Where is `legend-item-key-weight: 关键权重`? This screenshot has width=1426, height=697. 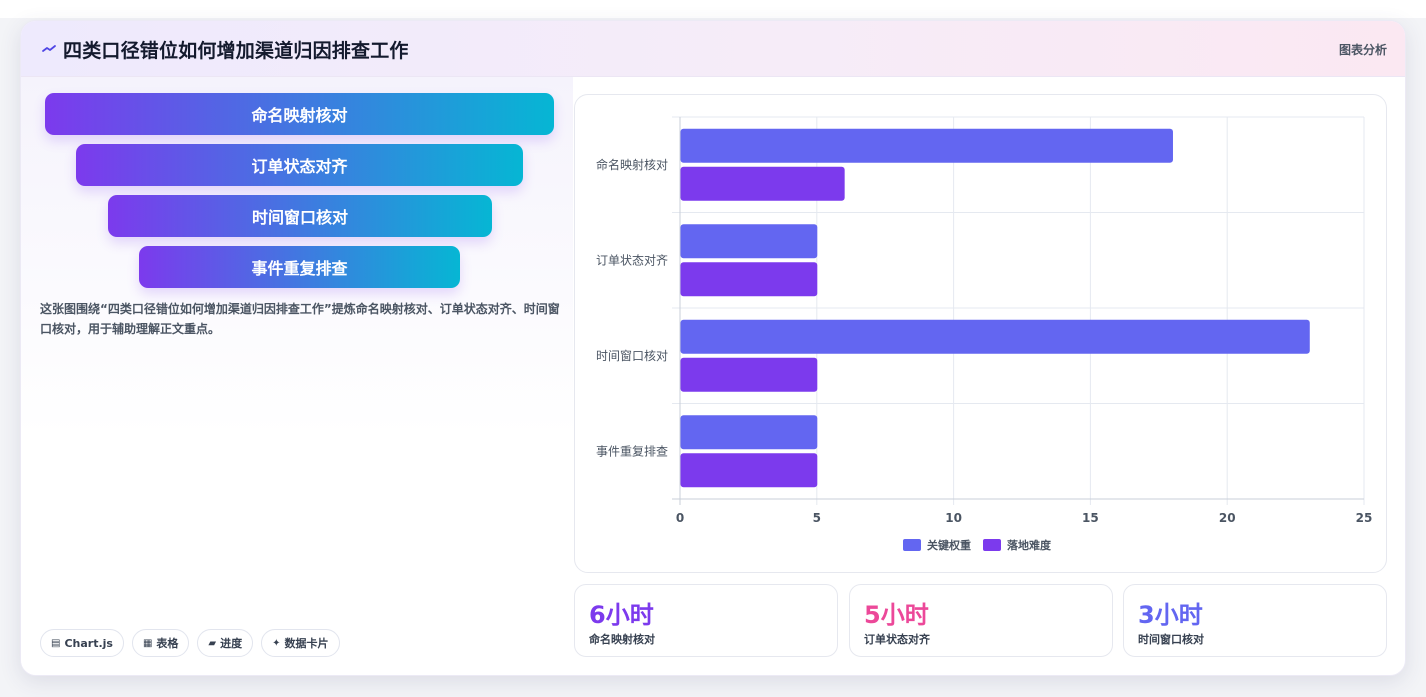
legend-item-key-weight: 关键权重 is located at coordinates (937, 545).